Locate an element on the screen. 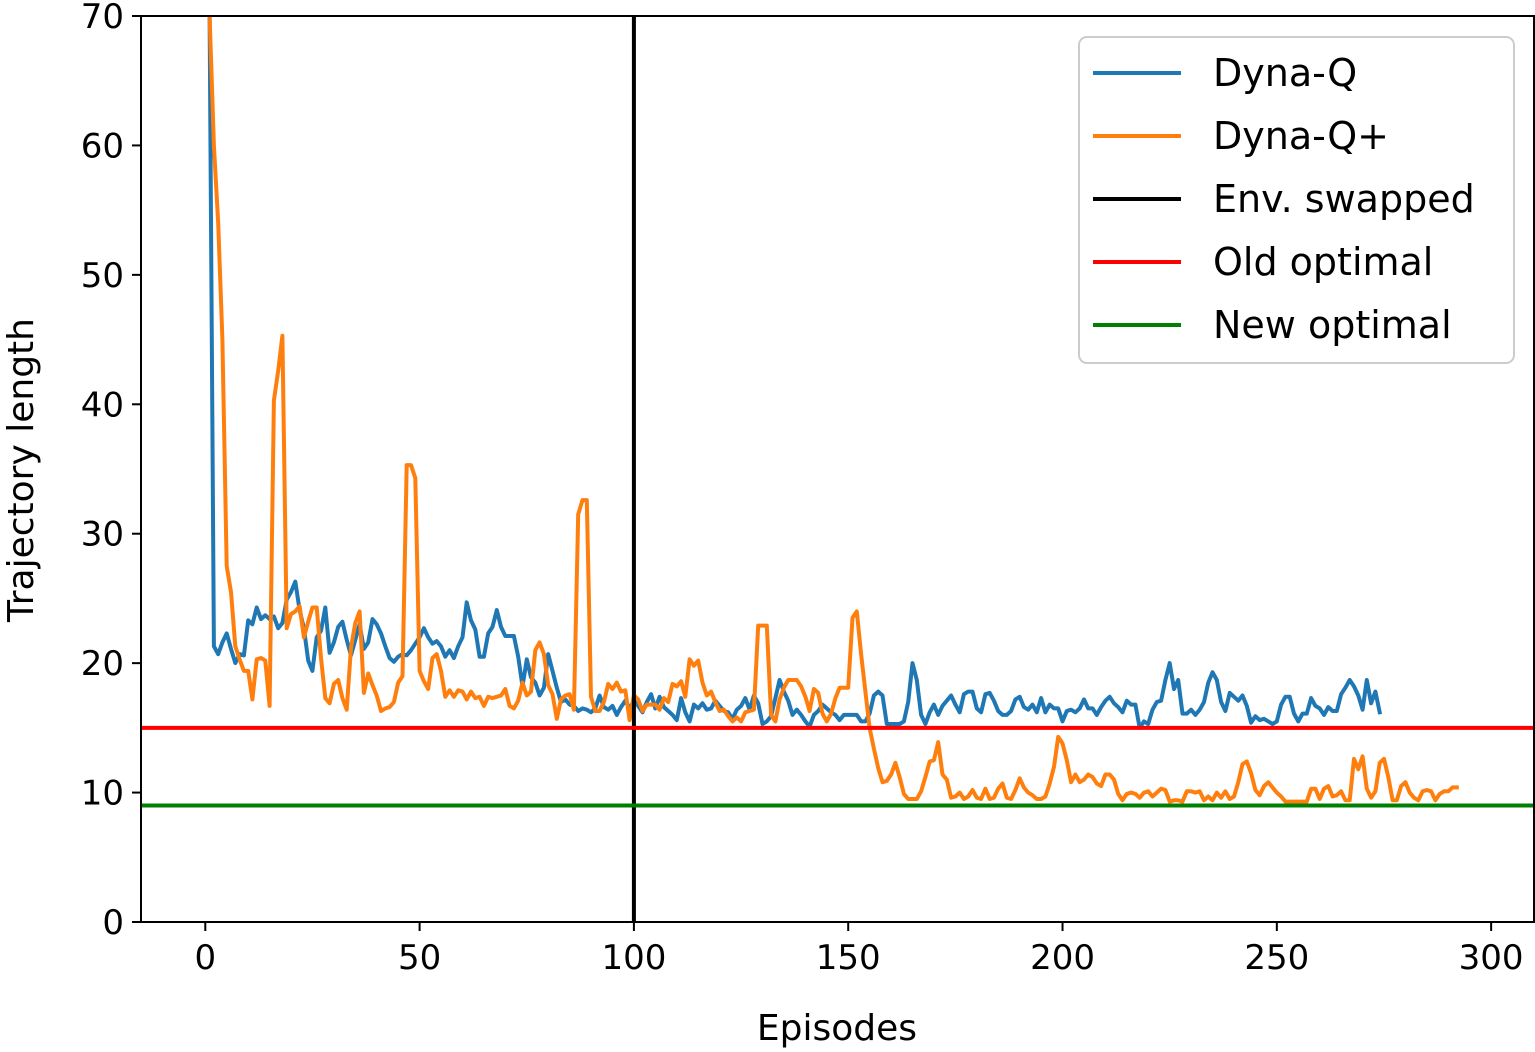 The image size is (1535, 1052). y-tick-label: 60 is located at coordinates (102, 146).